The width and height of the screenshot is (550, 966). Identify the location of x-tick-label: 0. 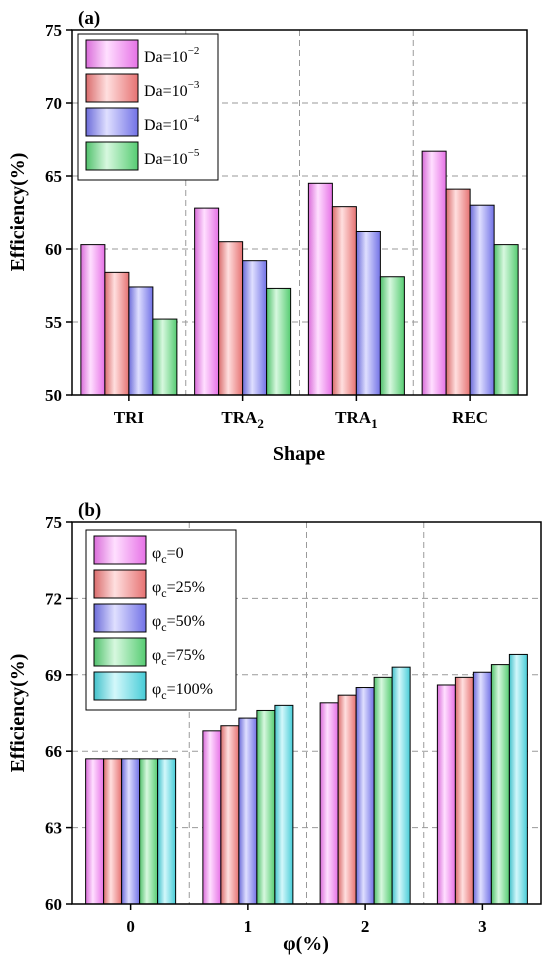
(130, 926).